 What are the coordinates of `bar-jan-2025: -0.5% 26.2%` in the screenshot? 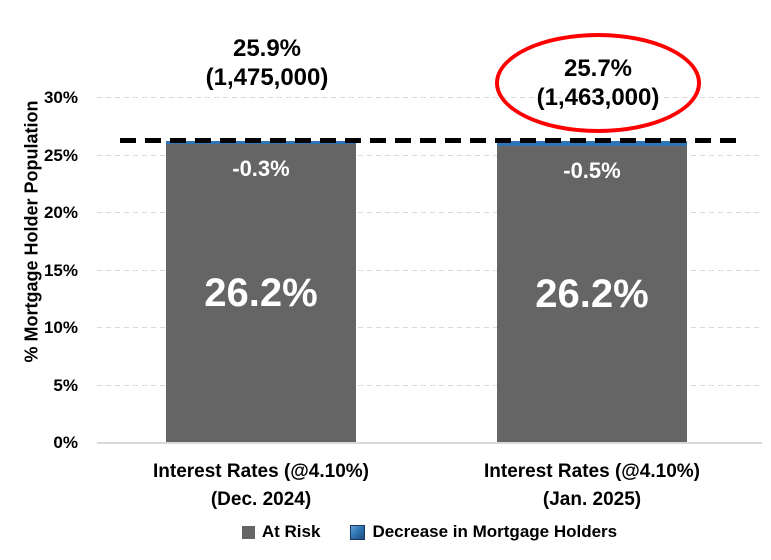 It's located at (592, 291).